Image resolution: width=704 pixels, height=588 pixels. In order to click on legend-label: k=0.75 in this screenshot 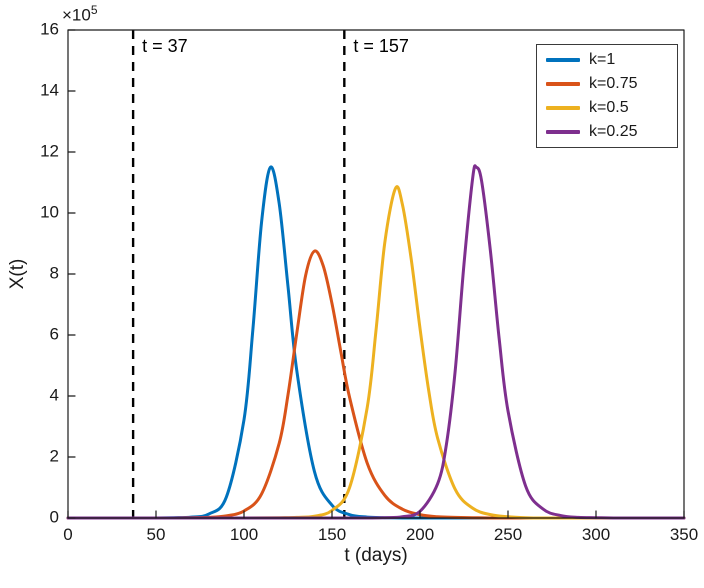, I will do `click(613, 83)`.